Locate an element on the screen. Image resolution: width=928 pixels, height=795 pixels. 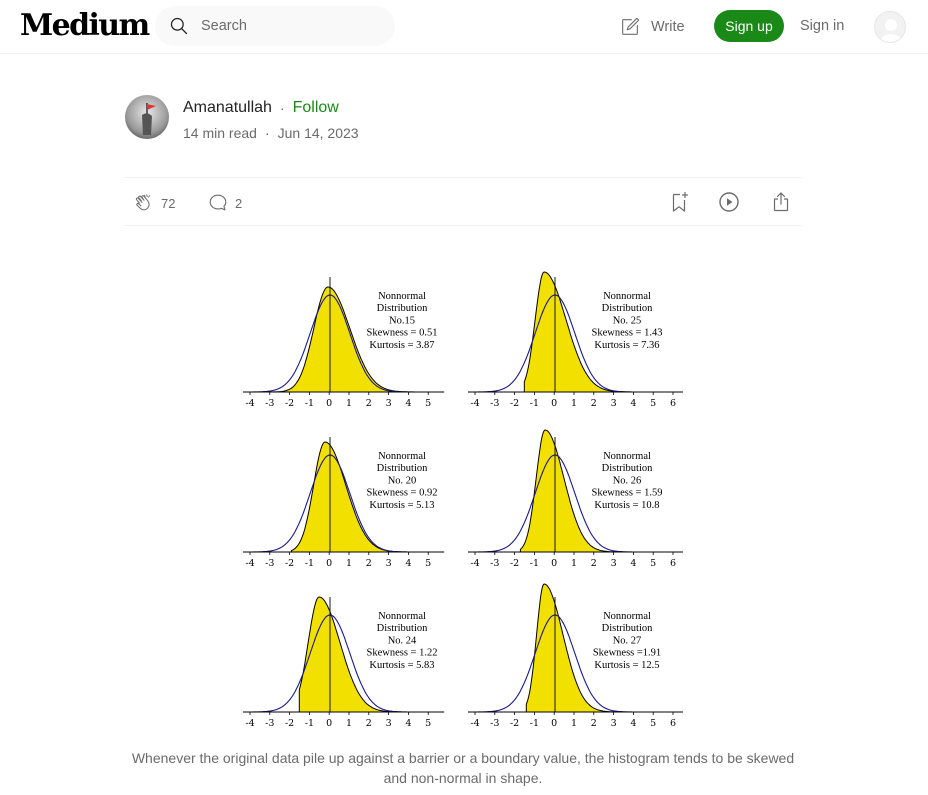
author-name: Amanatullah is located at coordinates (227, 107).